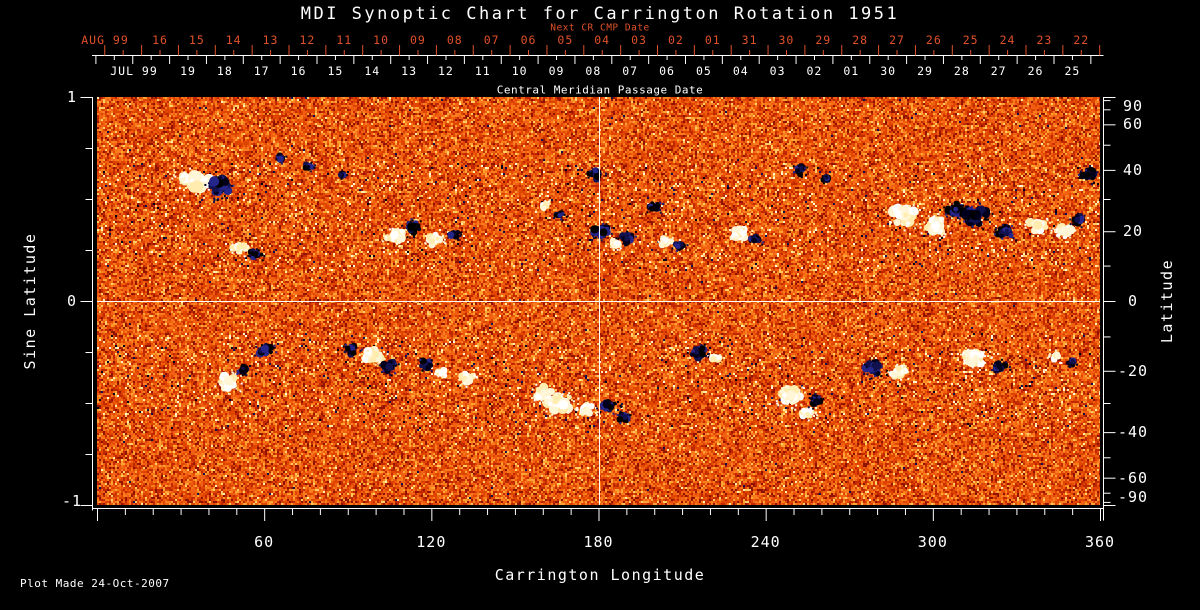 The width and height of the screenshot is (1200, 610). I want to click on current-cr-day-label: 11, so click(482, 71).